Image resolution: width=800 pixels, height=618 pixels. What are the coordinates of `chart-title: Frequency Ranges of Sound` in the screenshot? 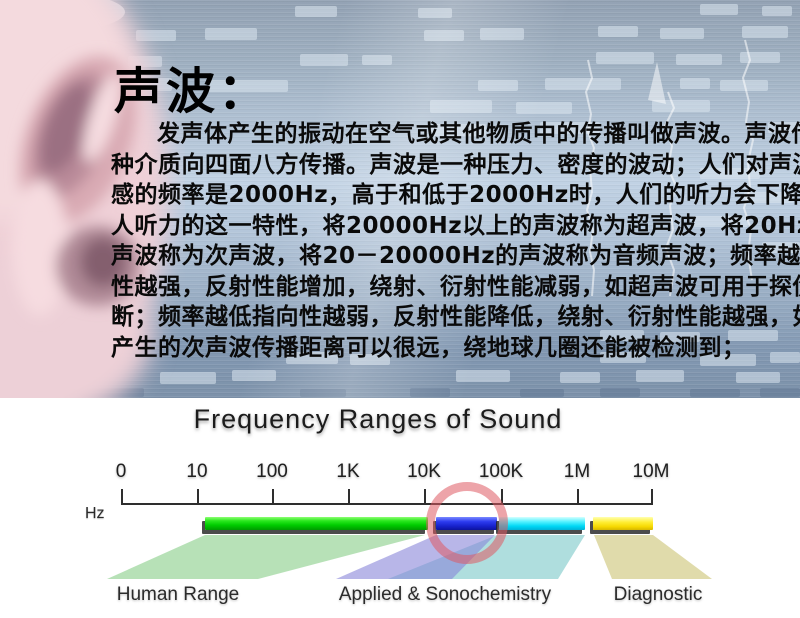 It's located at (378, 419).